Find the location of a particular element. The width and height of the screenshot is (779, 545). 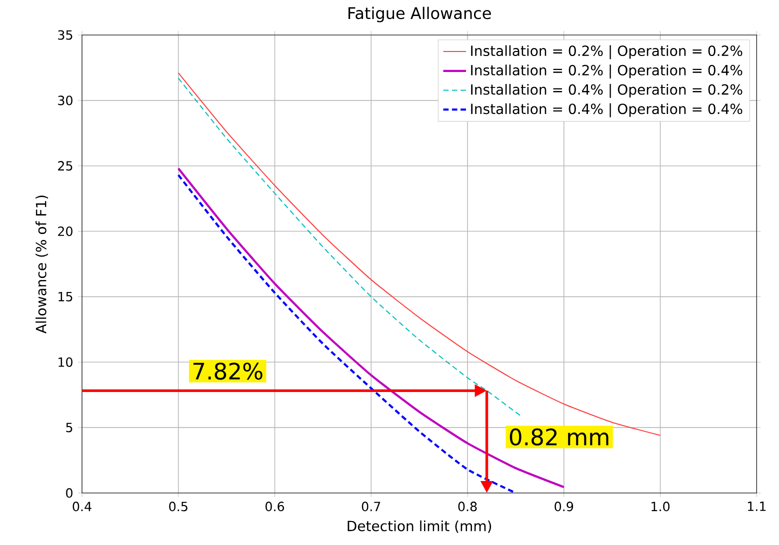

x-tick-label: 0.8 is located at coordinates (467, 507).